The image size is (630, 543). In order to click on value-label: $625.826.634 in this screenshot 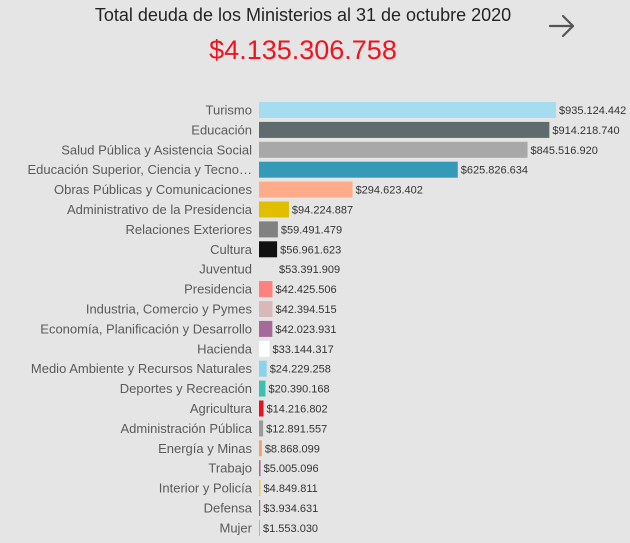, I will do `click(494, 171)`.